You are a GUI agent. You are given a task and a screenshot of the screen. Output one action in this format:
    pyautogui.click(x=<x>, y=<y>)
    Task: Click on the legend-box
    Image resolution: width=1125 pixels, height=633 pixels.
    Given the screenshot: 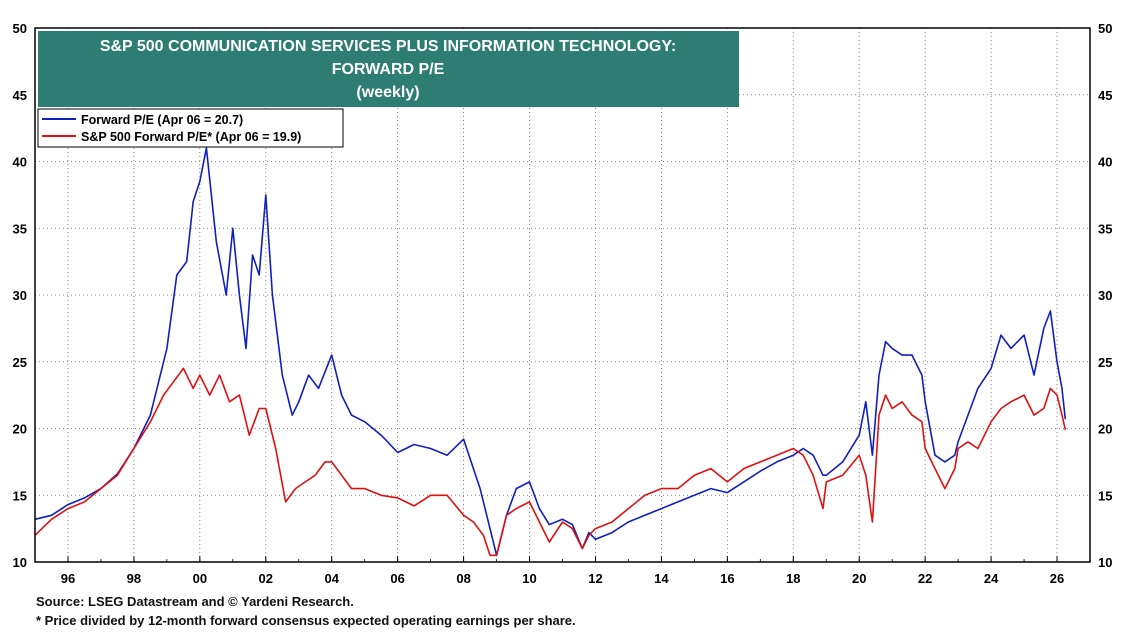 What is the action you would take?
    pyautogui.click(x=190, y=128)
    